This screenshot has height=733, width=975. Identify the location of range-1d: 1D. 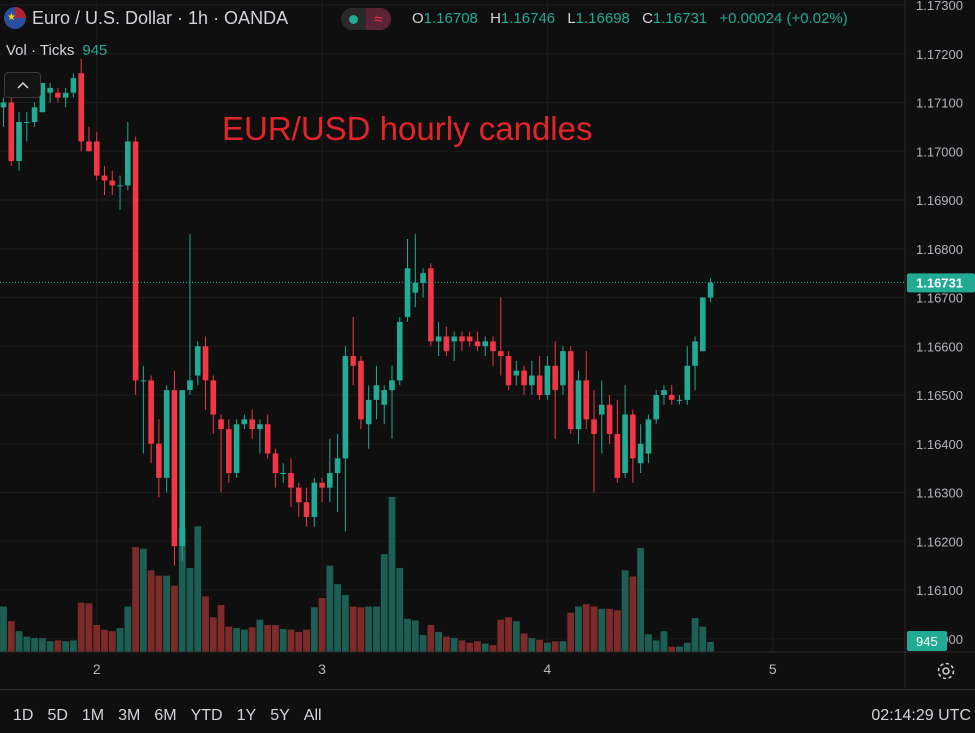
(23, 715).